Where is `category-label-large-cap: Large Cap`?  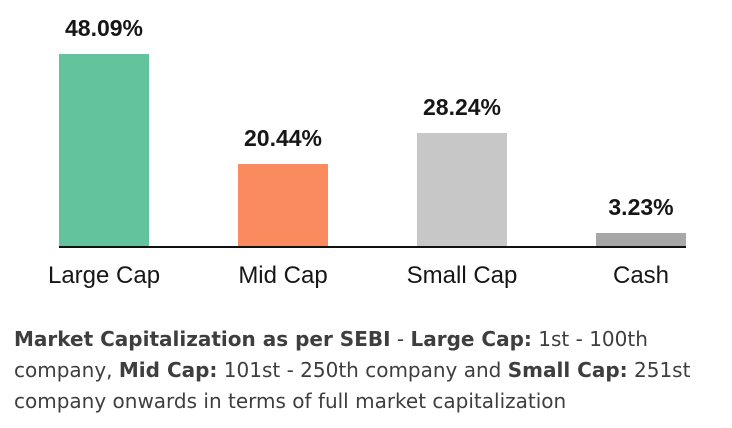
category-label-large-cap: Large Cap is located at coordinates (104, 275).